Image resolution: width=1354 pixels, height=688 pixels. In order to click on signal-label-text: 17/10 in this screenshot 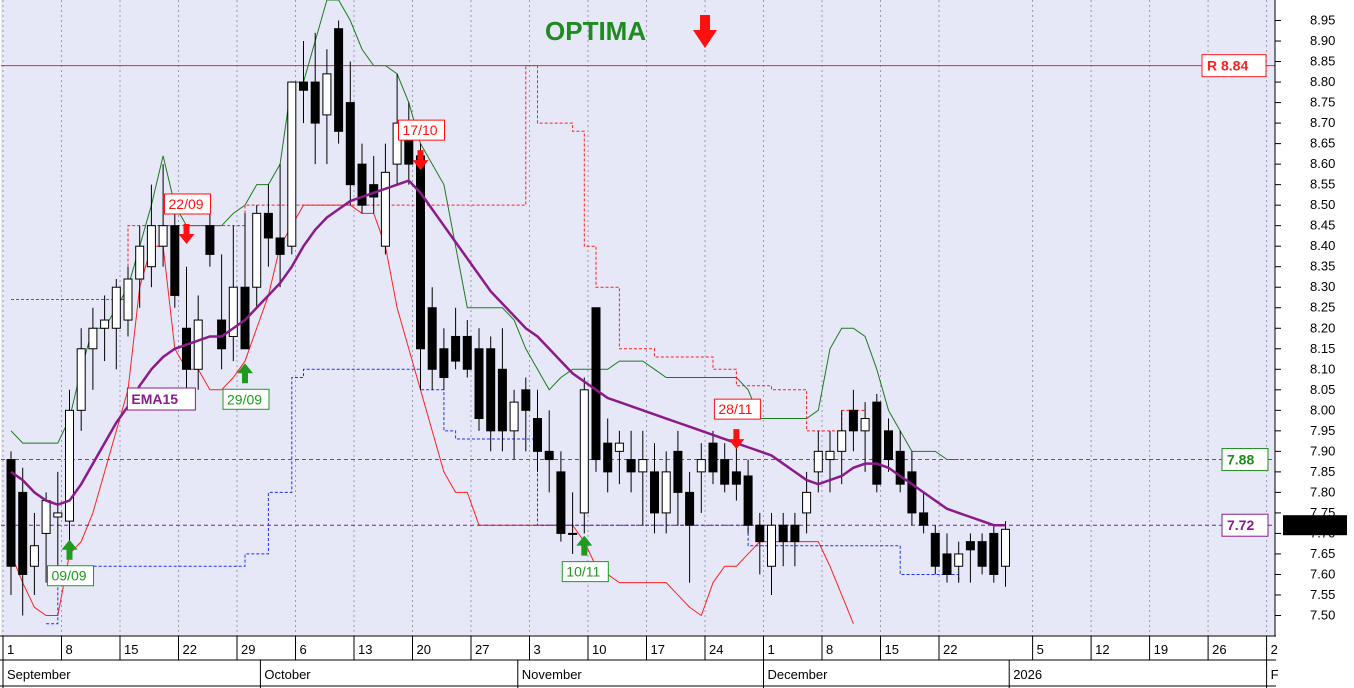, I will do `click(420, 130)`.